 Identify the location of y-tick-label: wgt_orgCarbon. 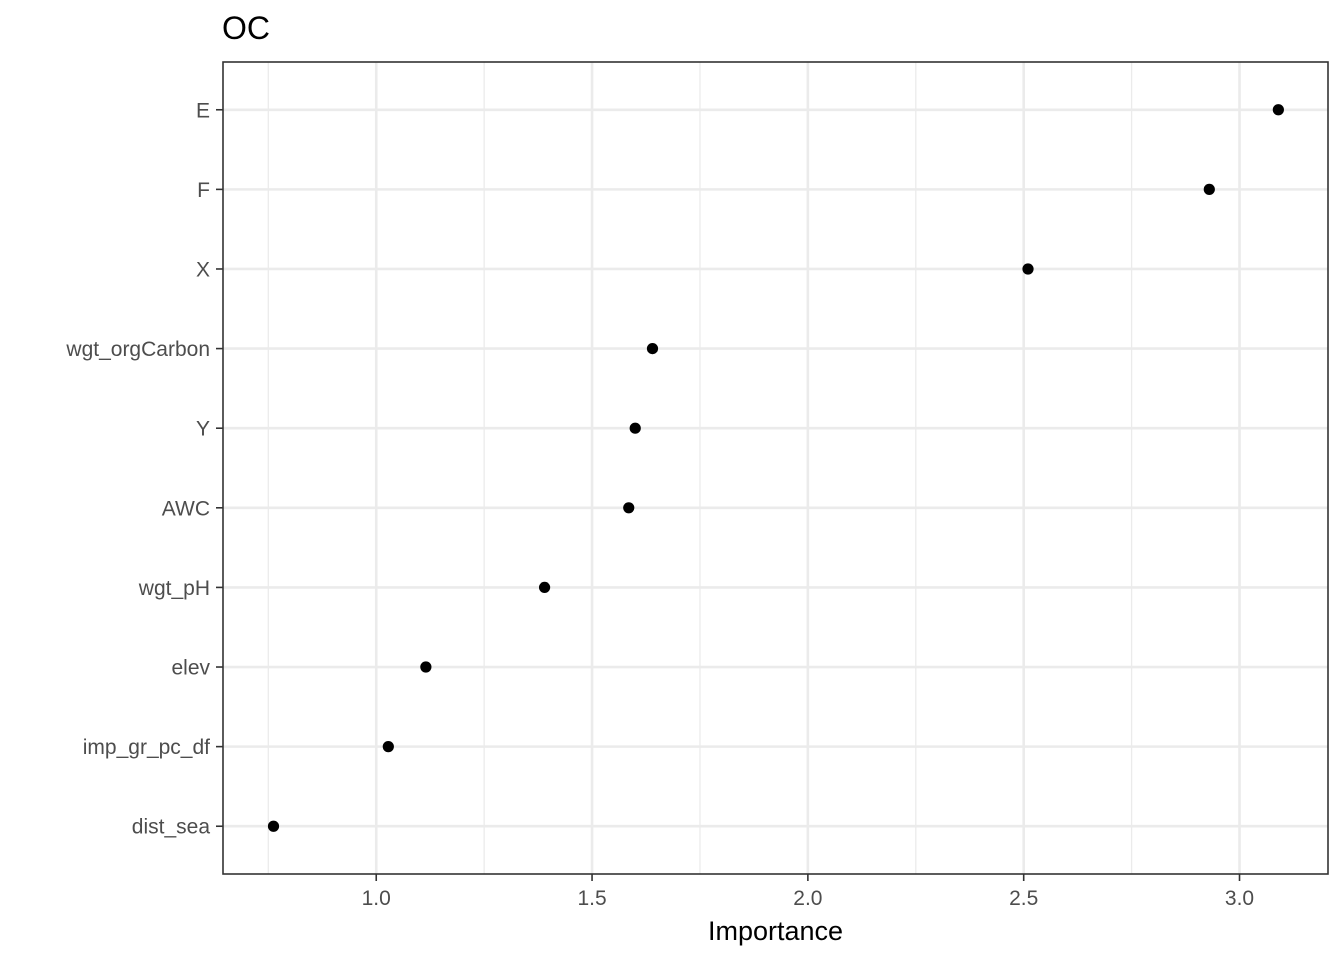
(137, 349).